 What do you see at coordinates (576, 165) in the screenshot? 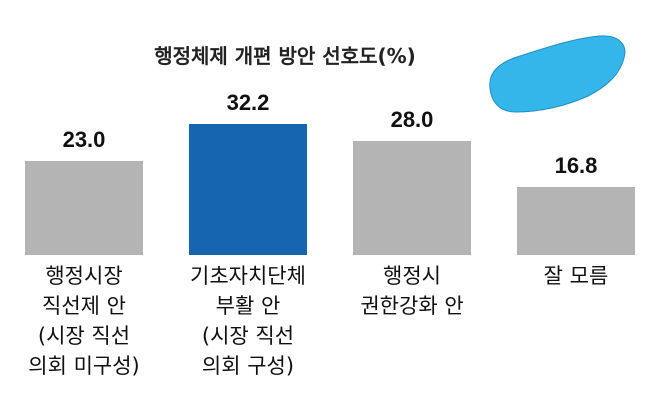
I see `value-label: 16.8` at bounding box center [576, 165].